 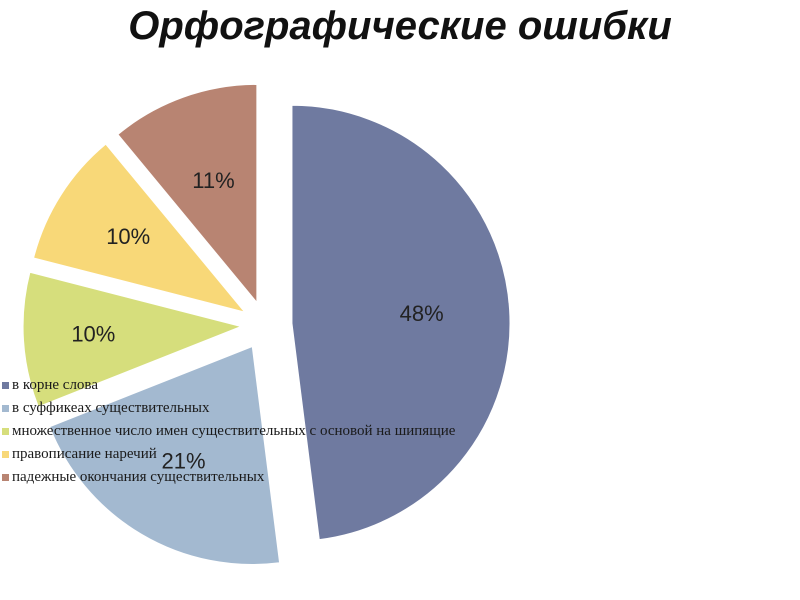 I want to click on legend-label-2: в суффикеах существительных, so click(x=111, y=408).